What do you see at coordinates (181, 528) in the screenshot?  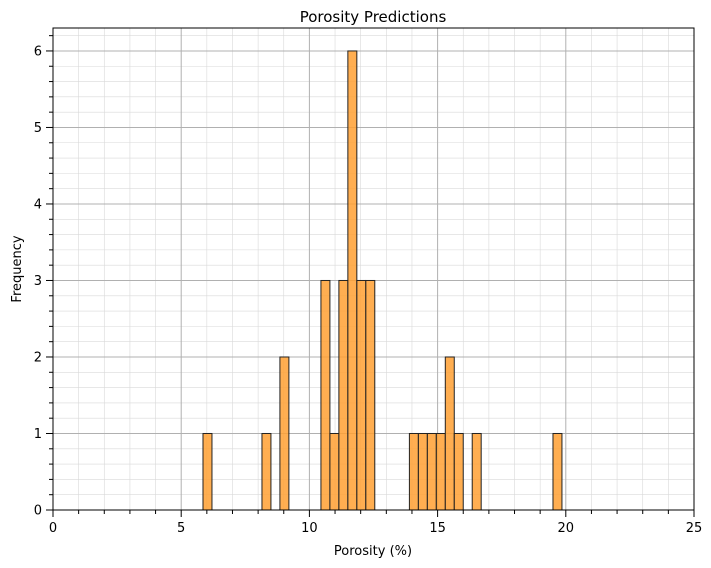 I see `x-tick-label: 5` at bounding box center [181, 528].